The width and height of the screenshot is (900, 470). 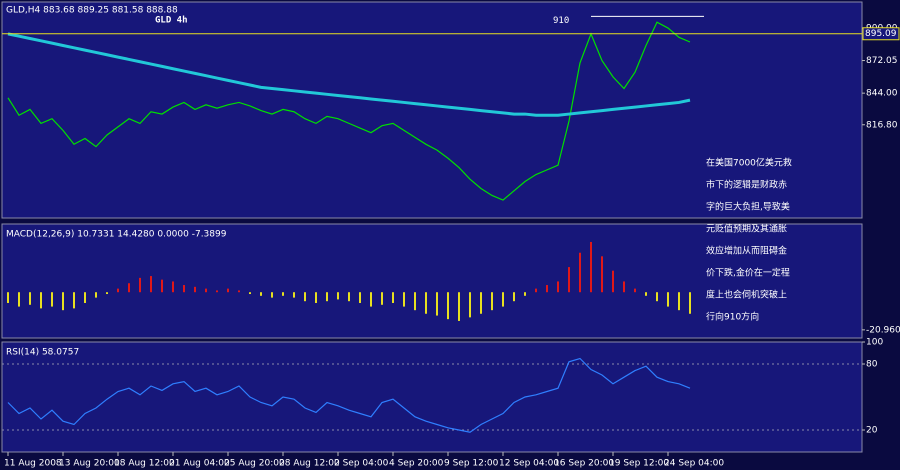 What do you see at coordinates (416, 464) in the screenshot?
I see `x-tick-label: 4 Sep 20:00` at bounding box center [416, 464].